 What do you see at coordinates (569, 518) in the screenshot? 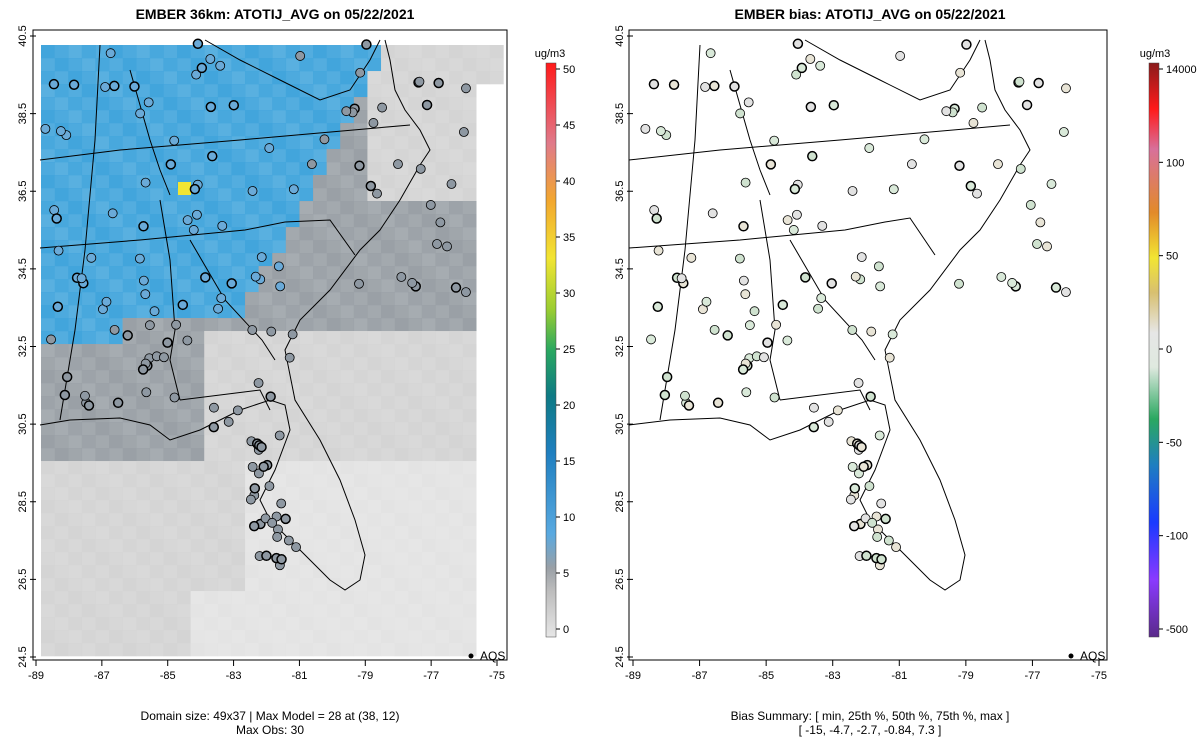
I see `colorbar-tick-label: 10` at bounding box center [569, 518].